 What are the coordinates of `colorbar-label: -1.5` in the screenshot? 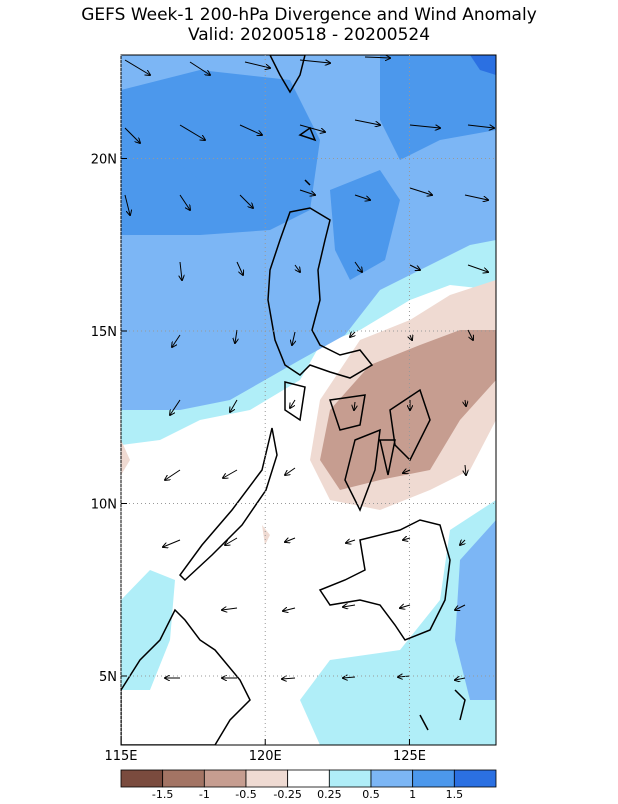 It's located at (162, 794).